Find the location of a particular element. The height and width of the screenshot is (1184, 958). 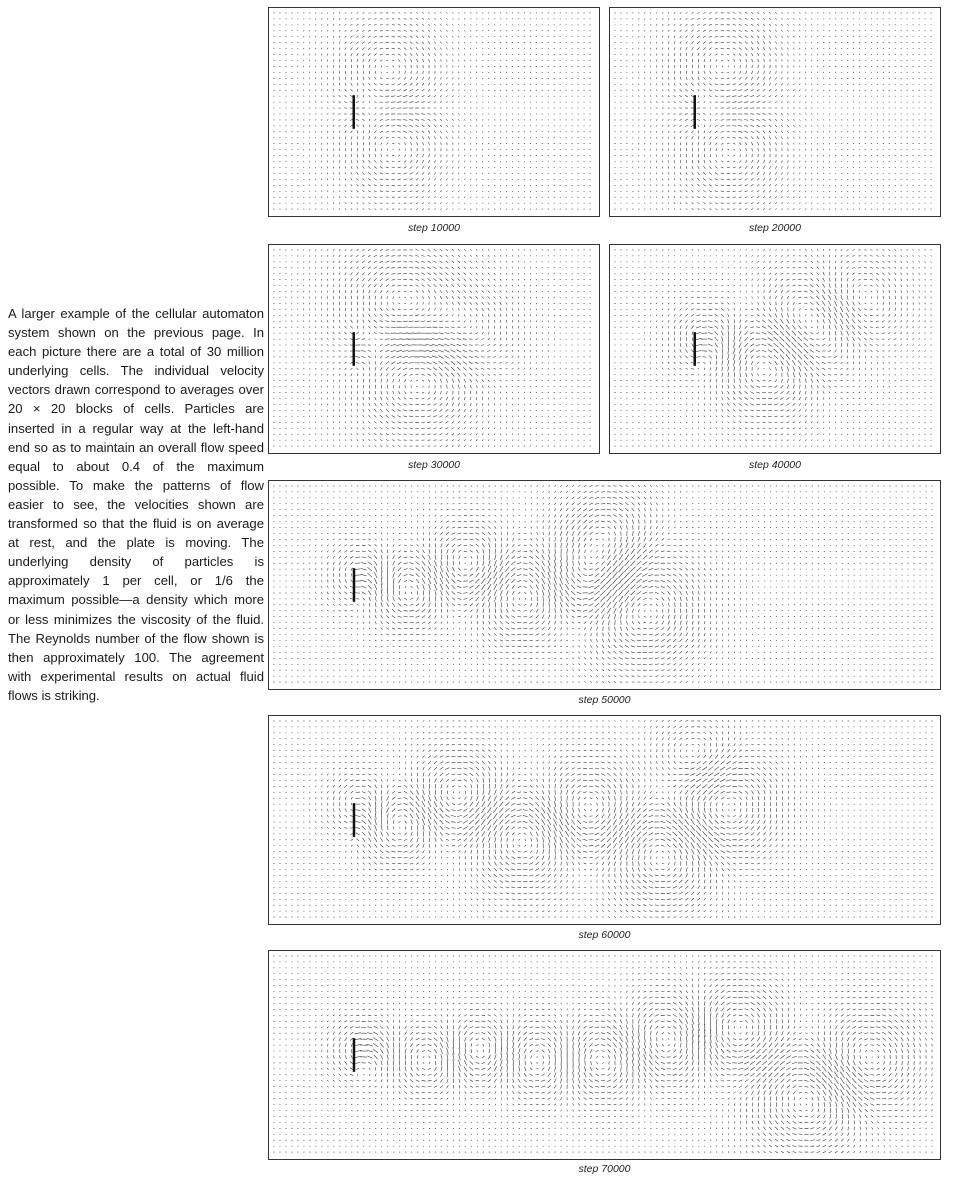

step-label-50000: step 50000 is located at coordinates (604, 700).